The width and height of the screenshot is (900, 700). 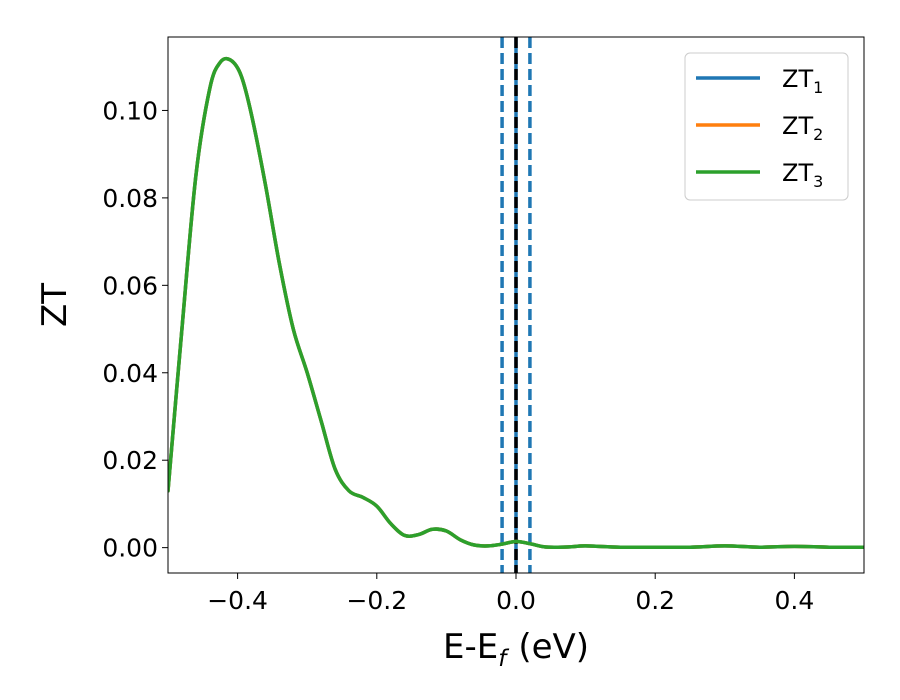 I want to click on y-tick-label: 0.06, so click(x=130, y=285).